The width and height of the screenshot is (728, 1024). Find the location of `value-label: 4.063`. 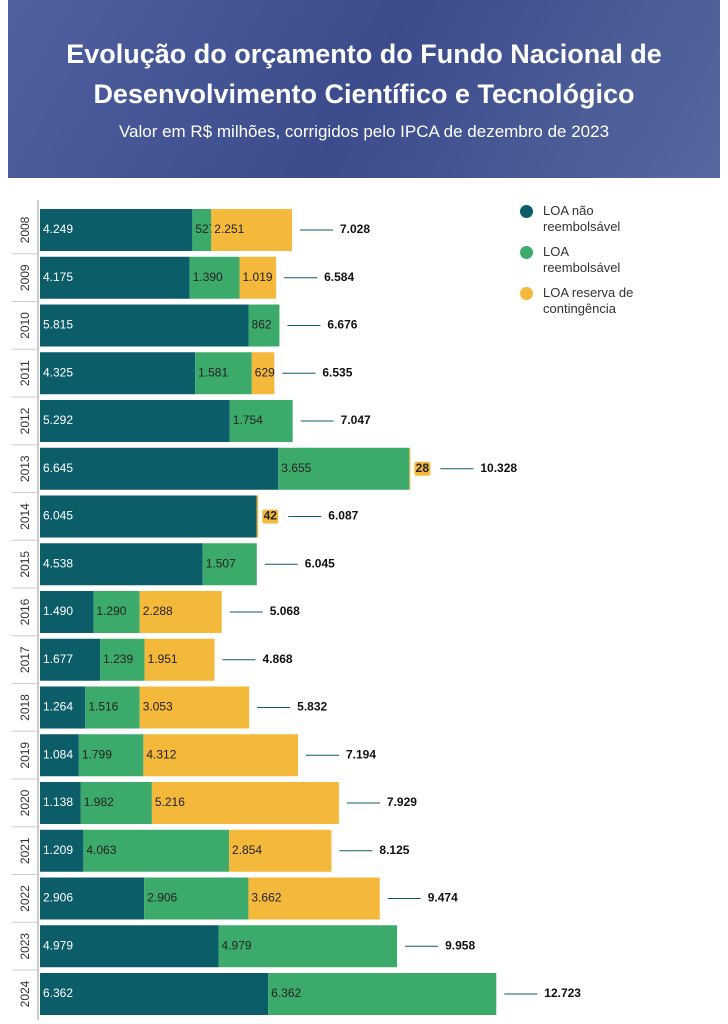

value-label: 4.063 is located at coordinates (101, 850).